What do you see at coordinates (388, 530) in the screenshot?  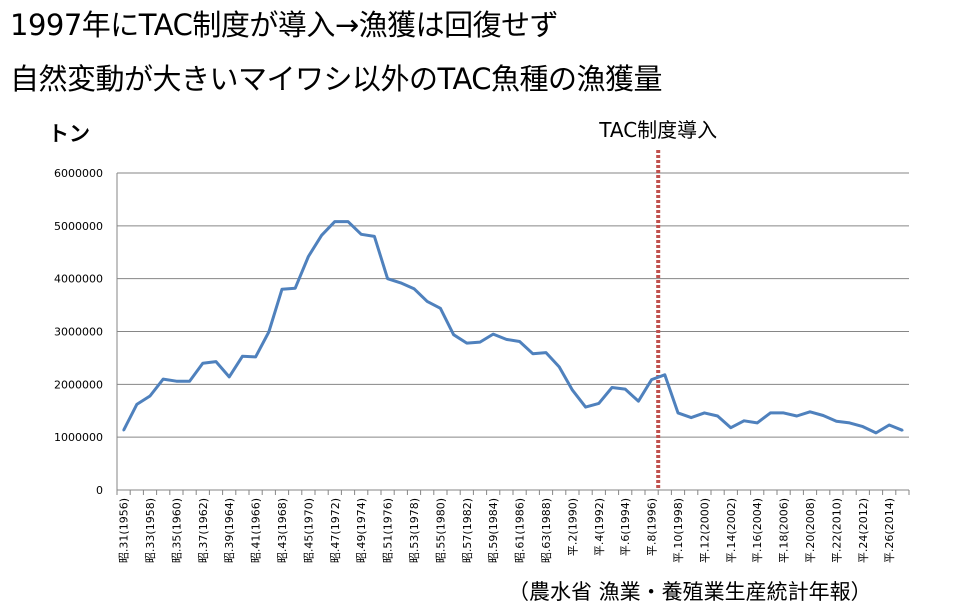 I see `x-tick-label: 昭.51(1976)` at bounding box center [388, 530].